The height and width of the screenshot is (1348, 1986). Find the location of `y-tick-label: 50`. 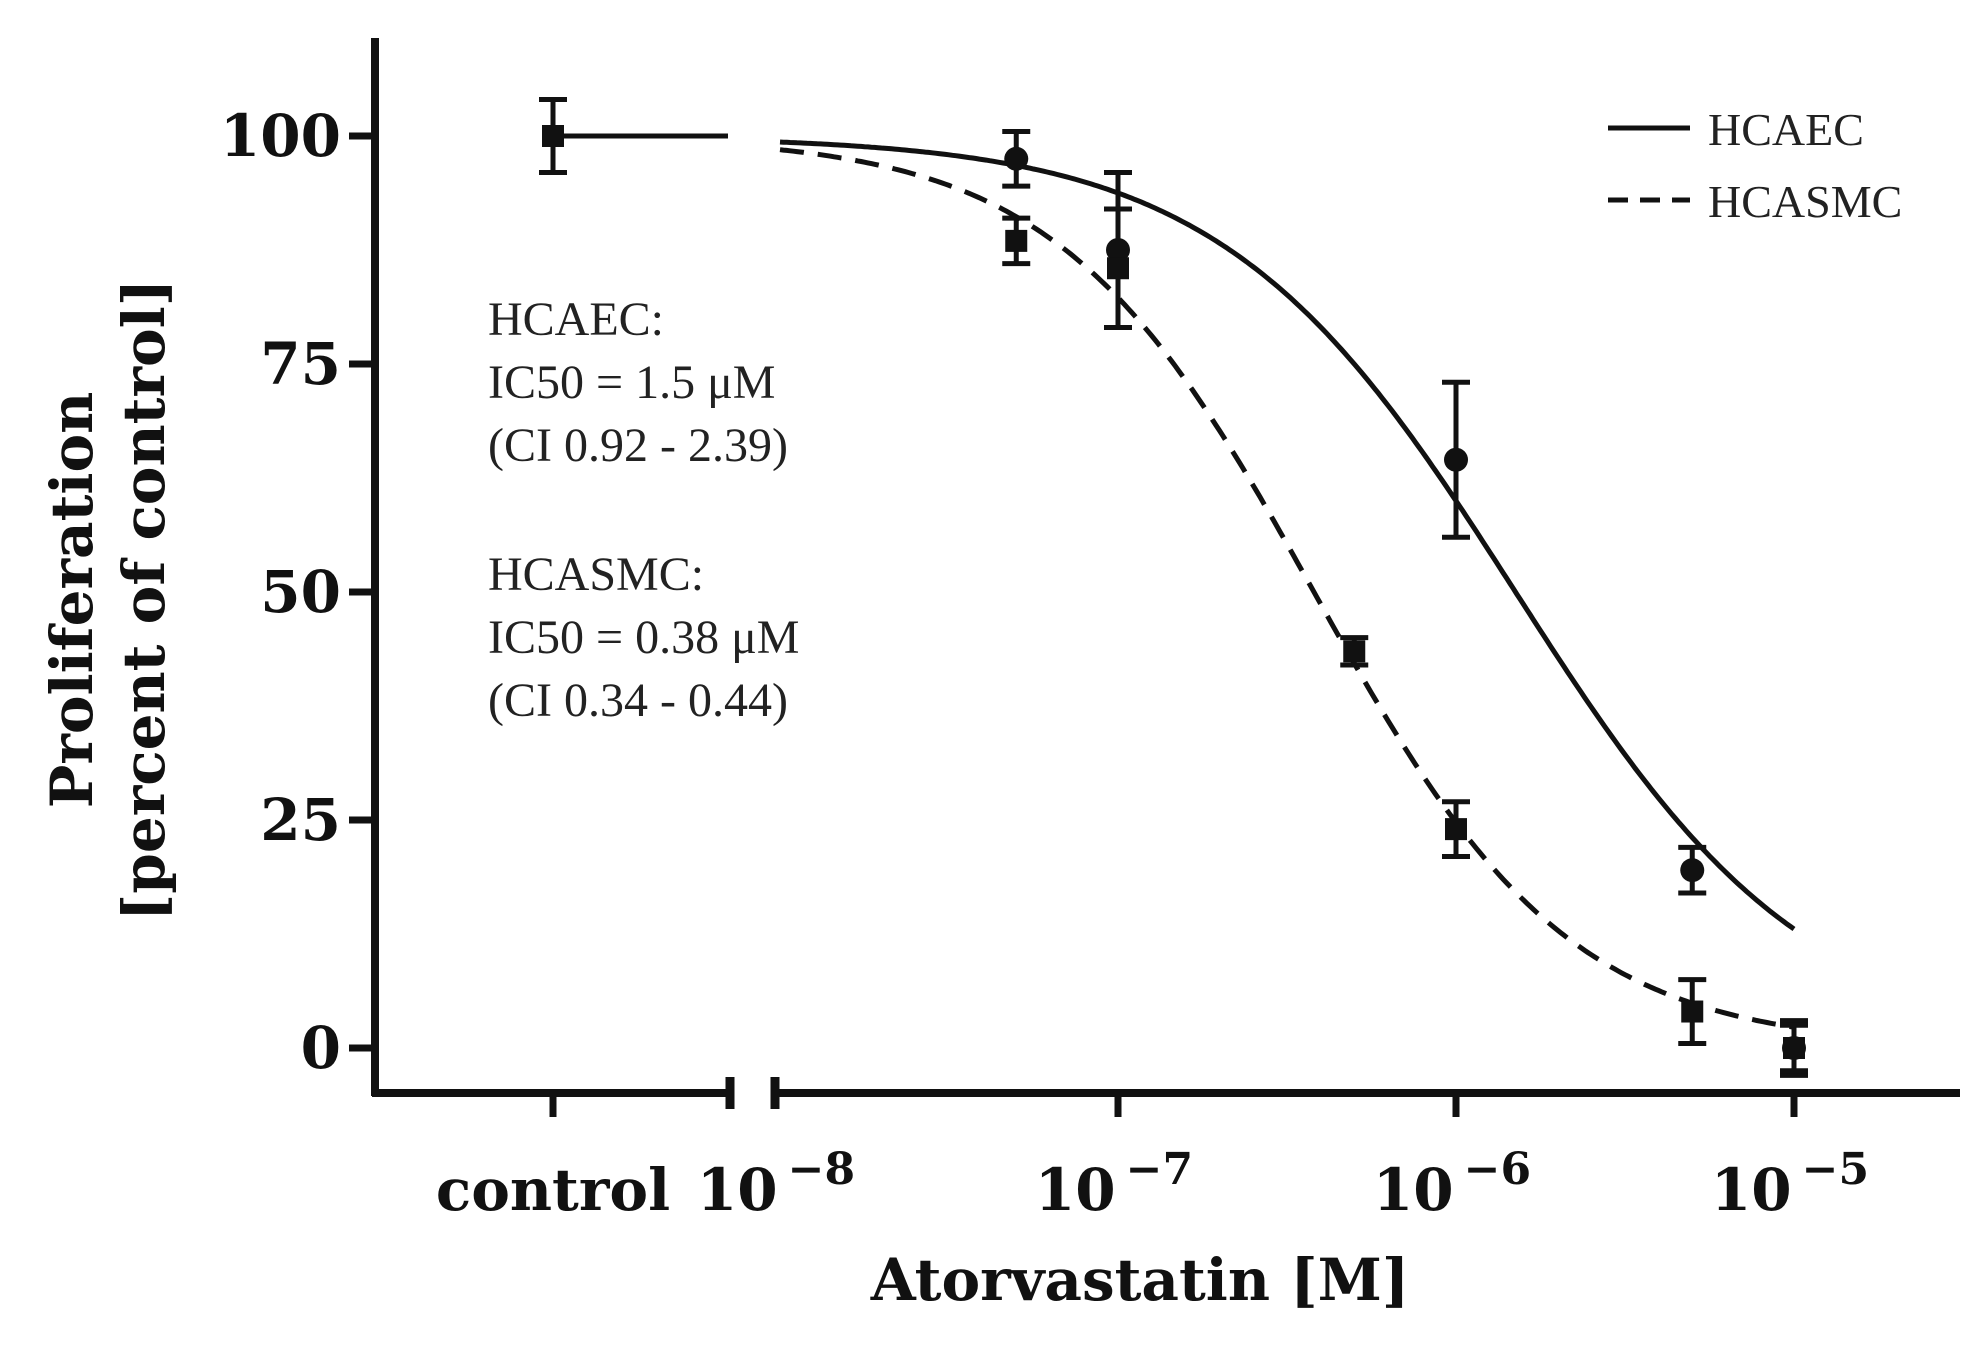

y-tick-label: 50 is located at coordinates (300, 592).